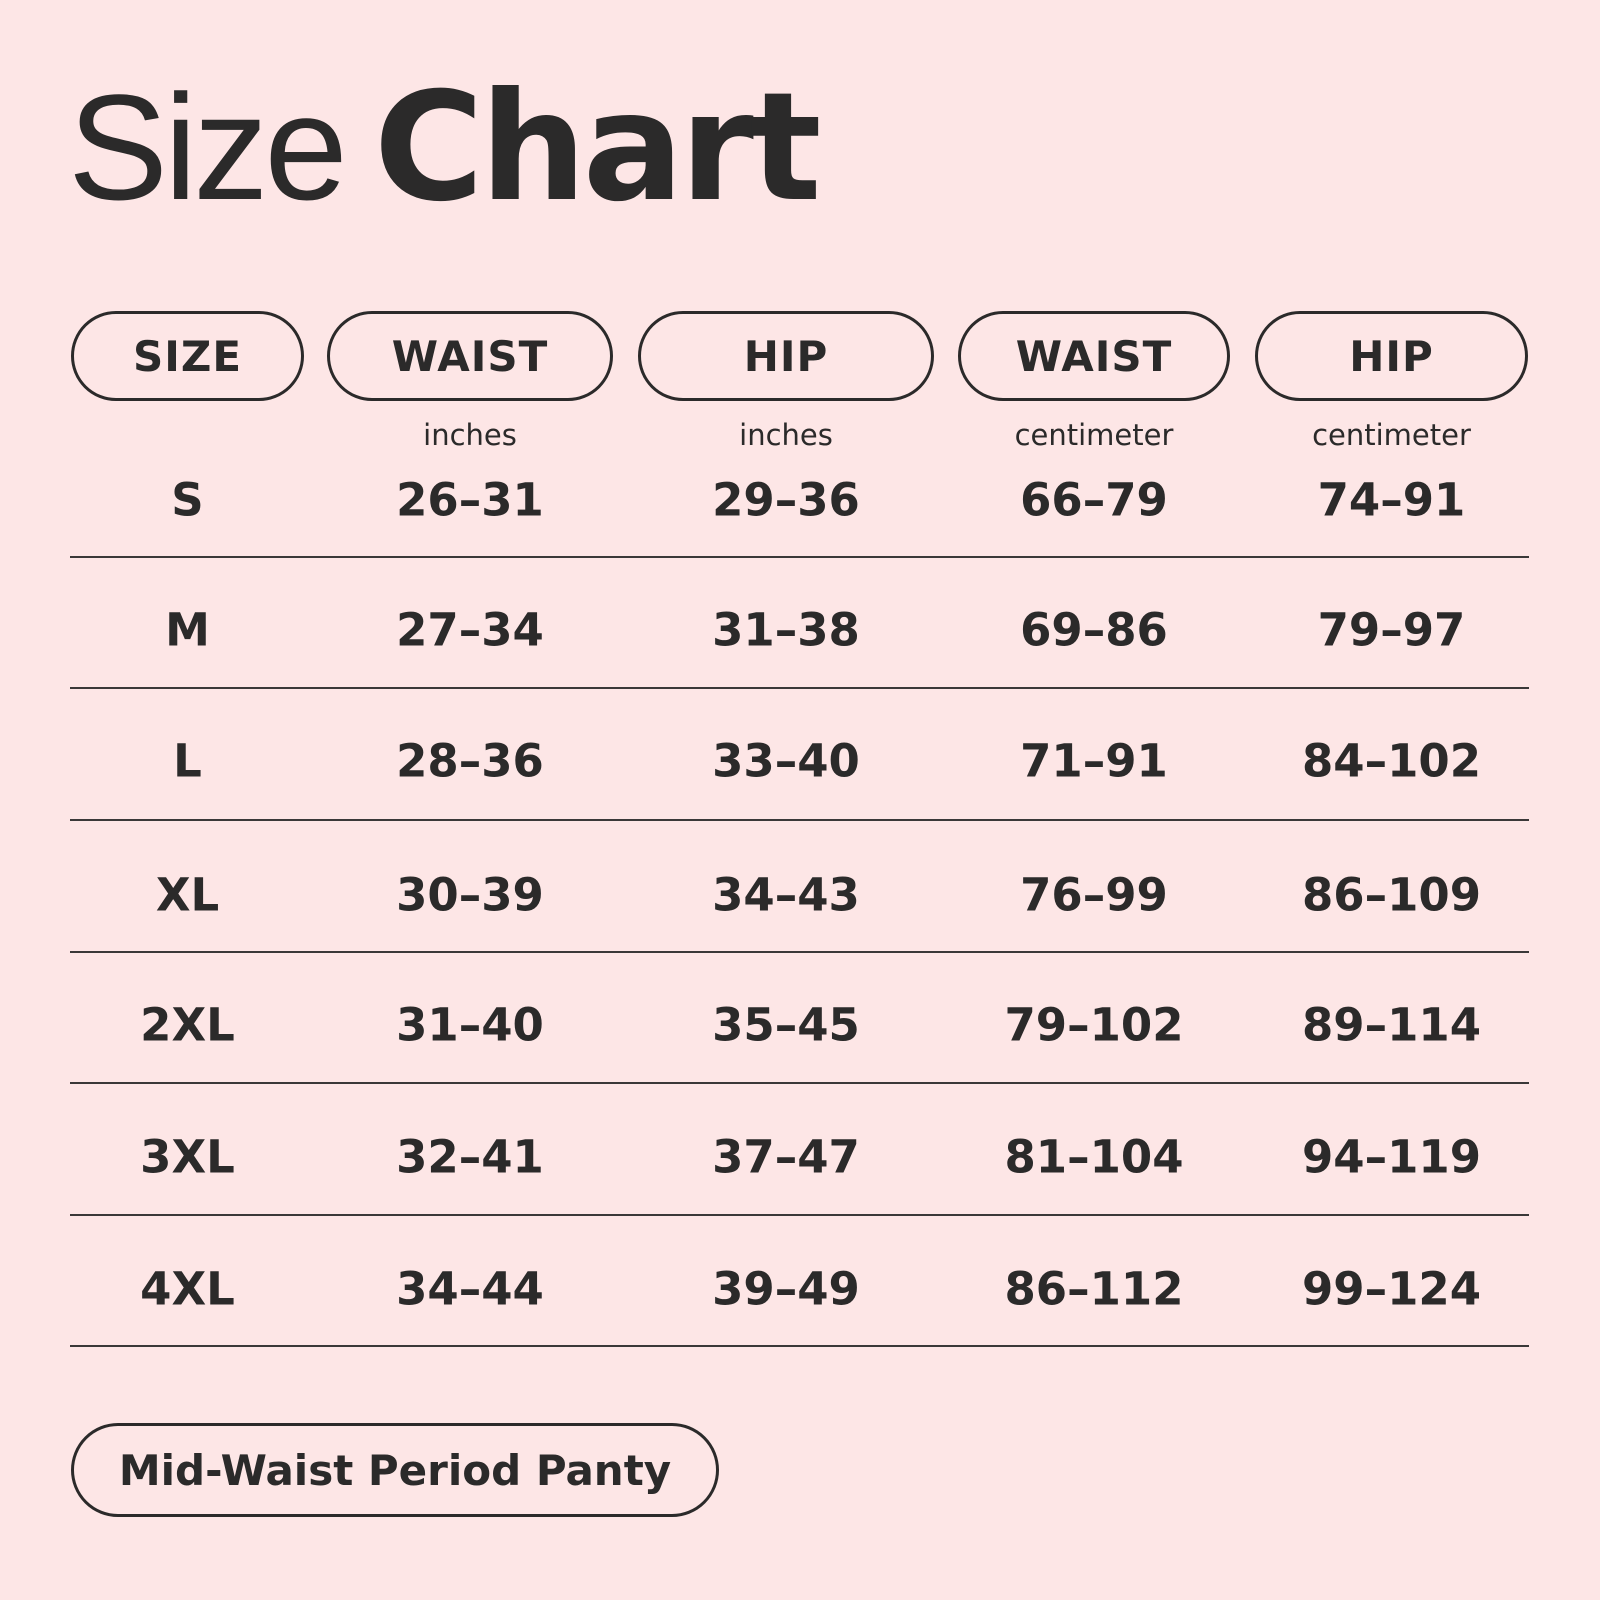 This screenshot has height=1600, width=1600. Describe the element at coordinates (187, 630) in the screenshot. I see `size-label: M` at that location.